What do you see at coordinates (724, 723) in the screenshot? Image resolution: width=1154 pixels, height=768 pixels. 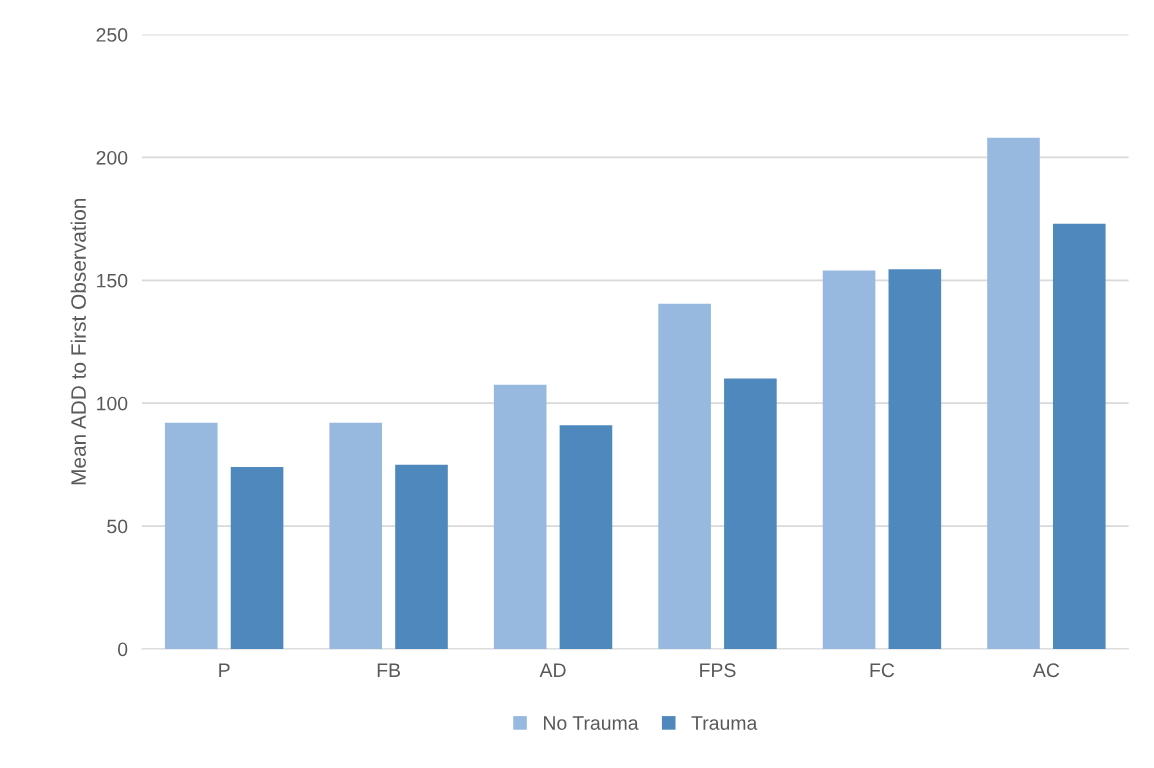 I see `legend-label: Trauma` at bounding box center [724, 723].